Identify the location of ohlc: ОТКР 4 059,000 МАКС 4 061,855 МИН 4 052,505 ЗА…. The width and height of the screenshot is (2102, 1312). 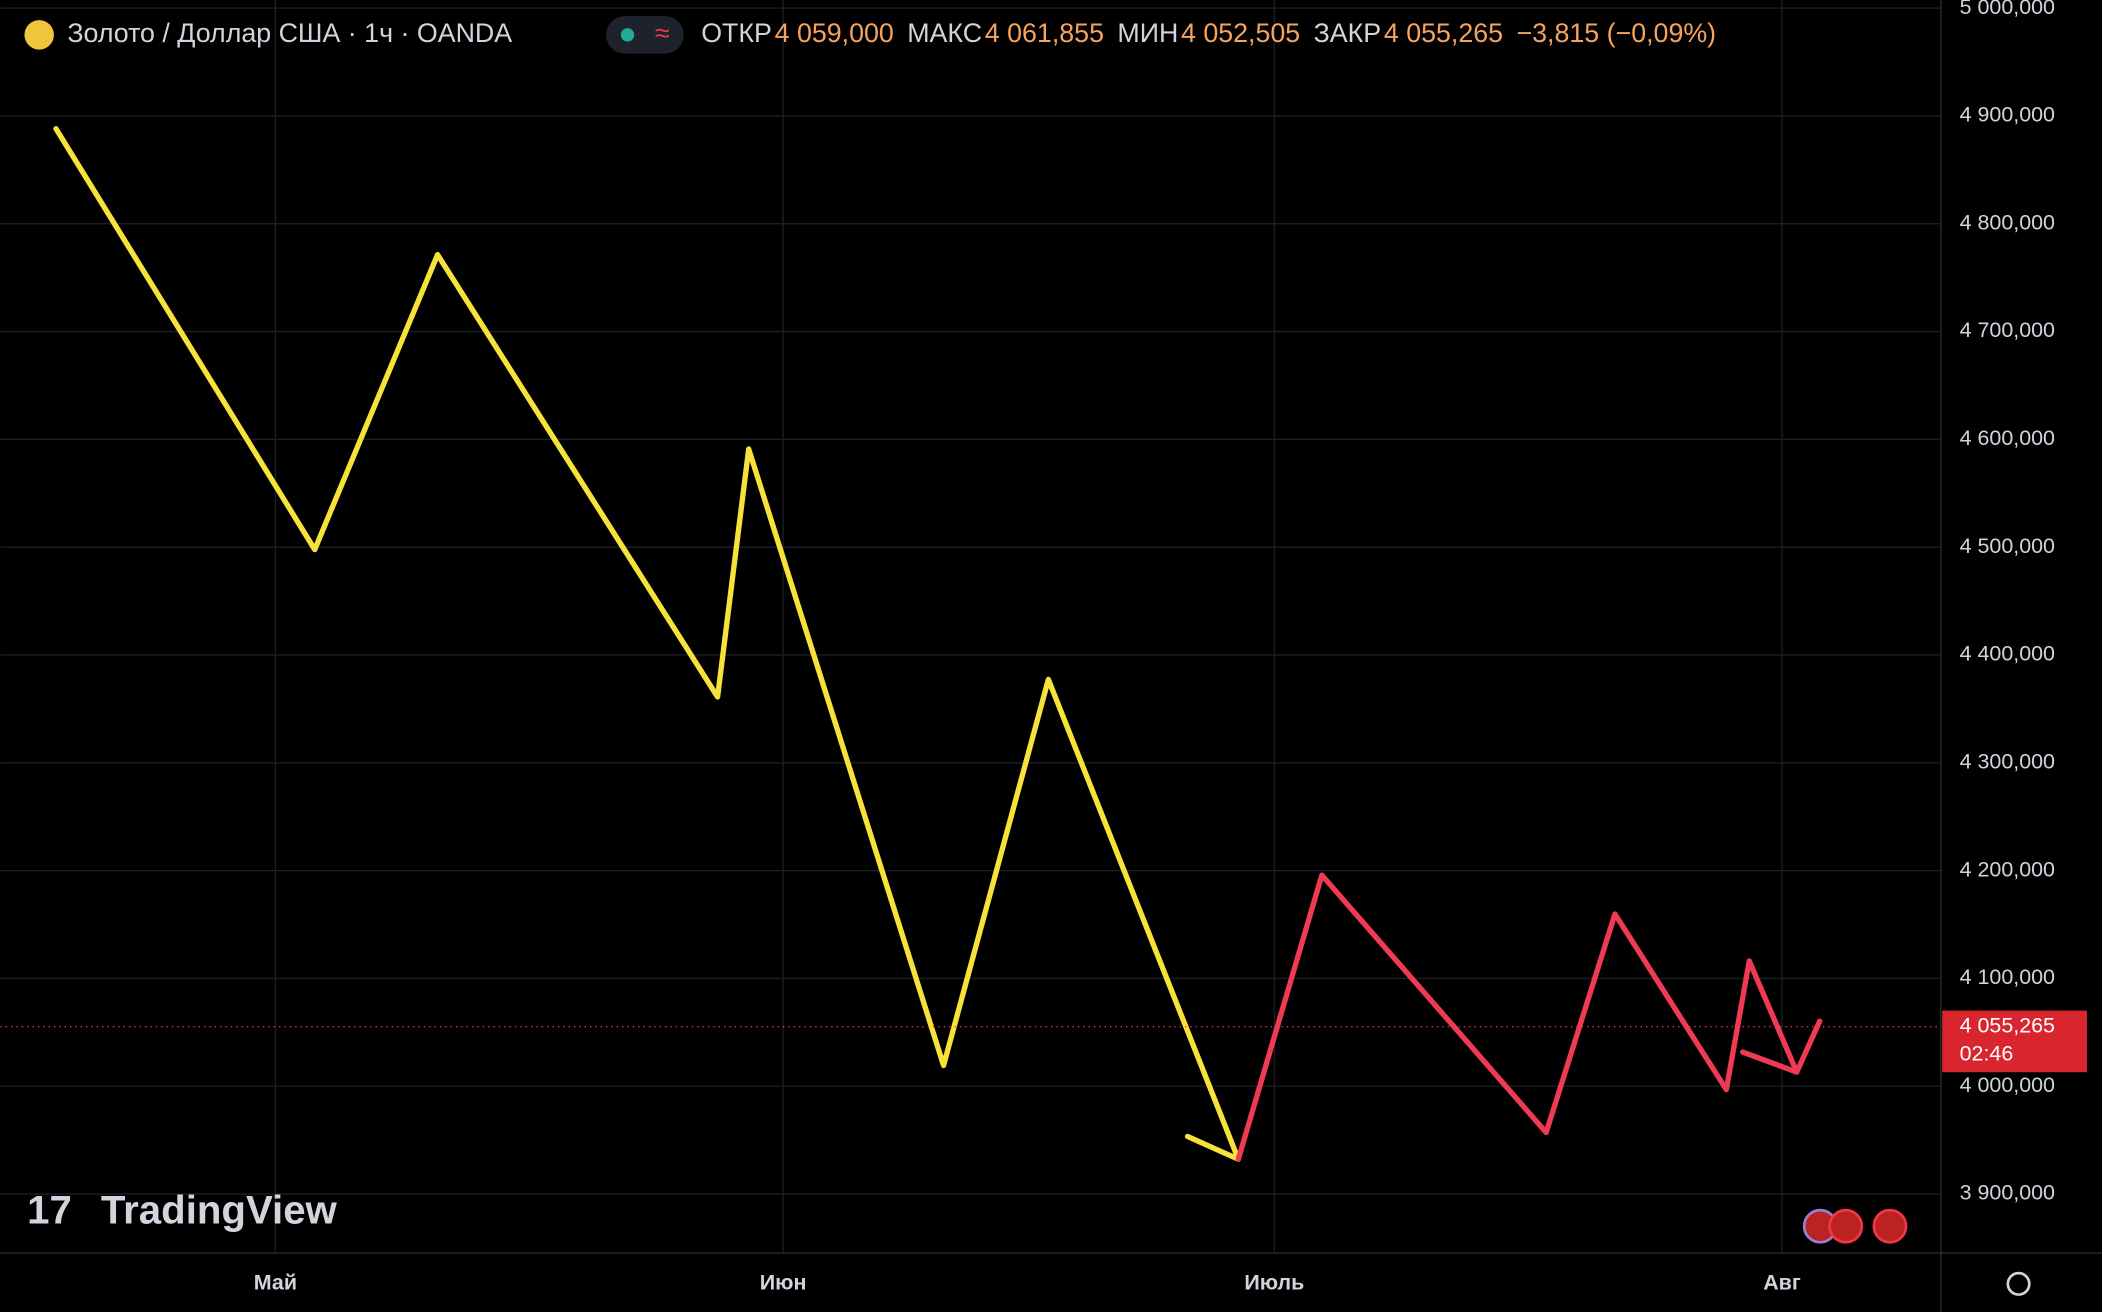
(1208, 33).